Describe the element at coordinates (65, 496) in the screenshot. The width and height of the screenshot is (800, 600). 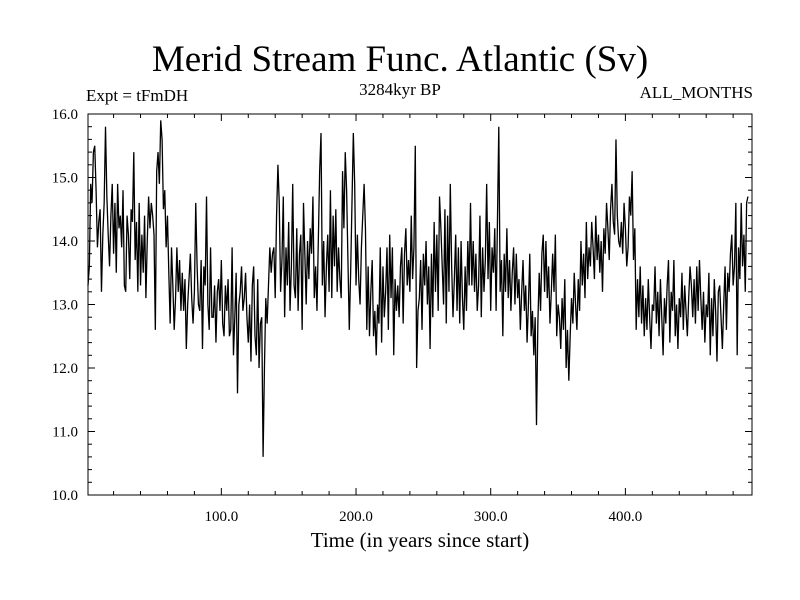
I see `y-tick-label: 10.0` at that location.